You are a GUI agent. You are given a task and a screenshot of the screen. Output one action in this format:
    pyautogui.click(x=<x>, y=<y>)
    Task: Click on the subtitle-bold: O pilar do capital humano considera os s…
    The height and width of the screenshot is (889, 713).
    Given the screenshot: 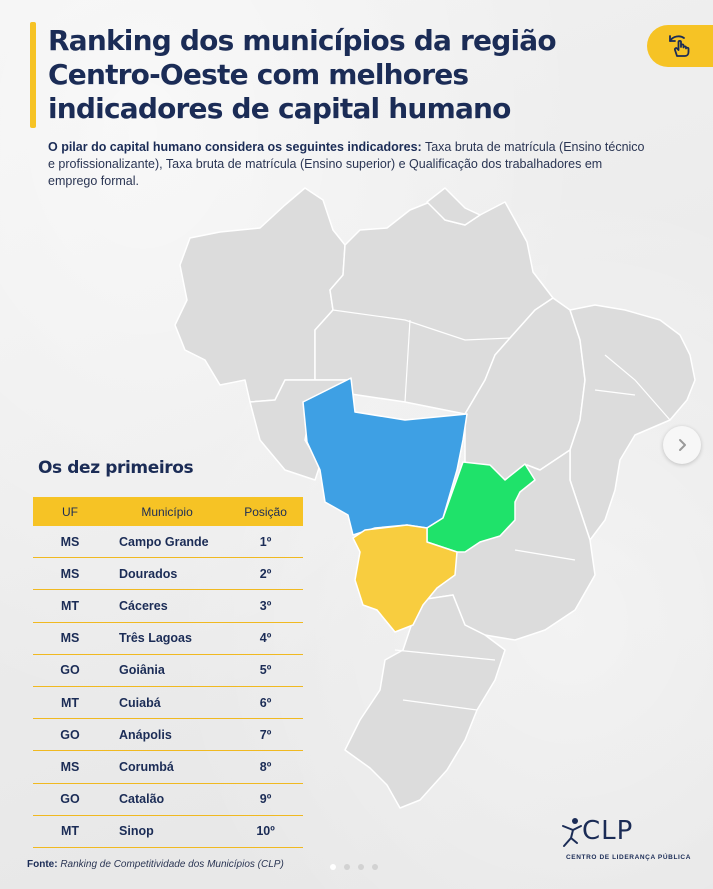 What is the action you would take?
    pyautogui.click(x=235, y=147)
    